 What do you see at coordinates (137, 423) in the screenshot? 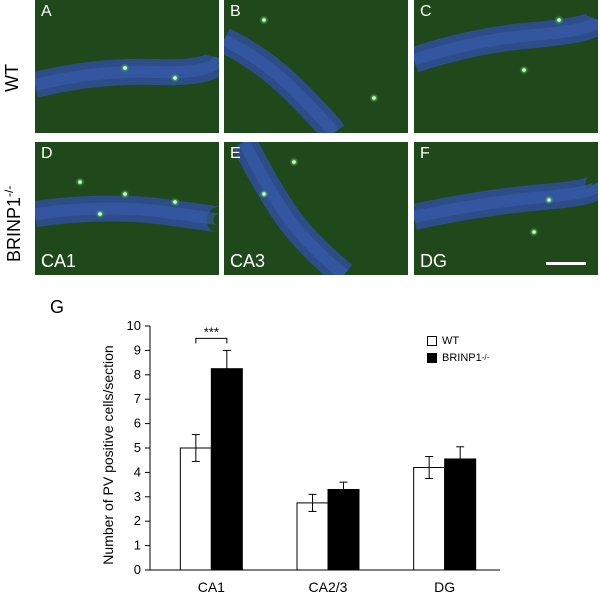
I see `y-tick-label: 6` at bounding box center [137, 423].